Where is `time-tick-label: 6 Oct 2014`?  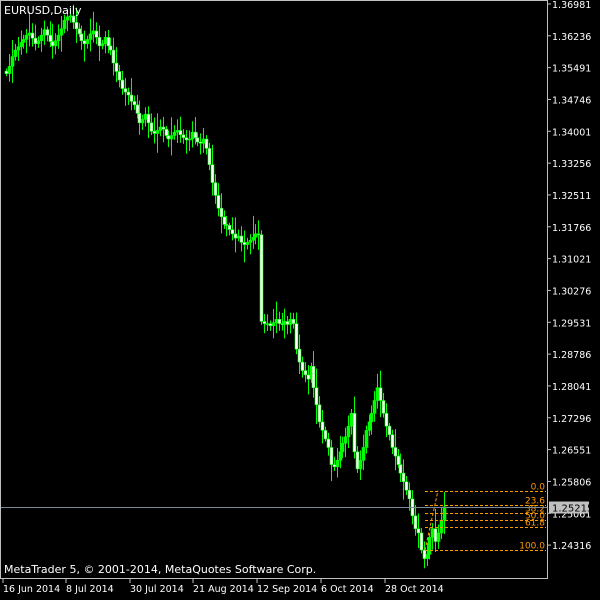 time-tick-label: 6 Oct 2014 is located at coordinates (347, 589).